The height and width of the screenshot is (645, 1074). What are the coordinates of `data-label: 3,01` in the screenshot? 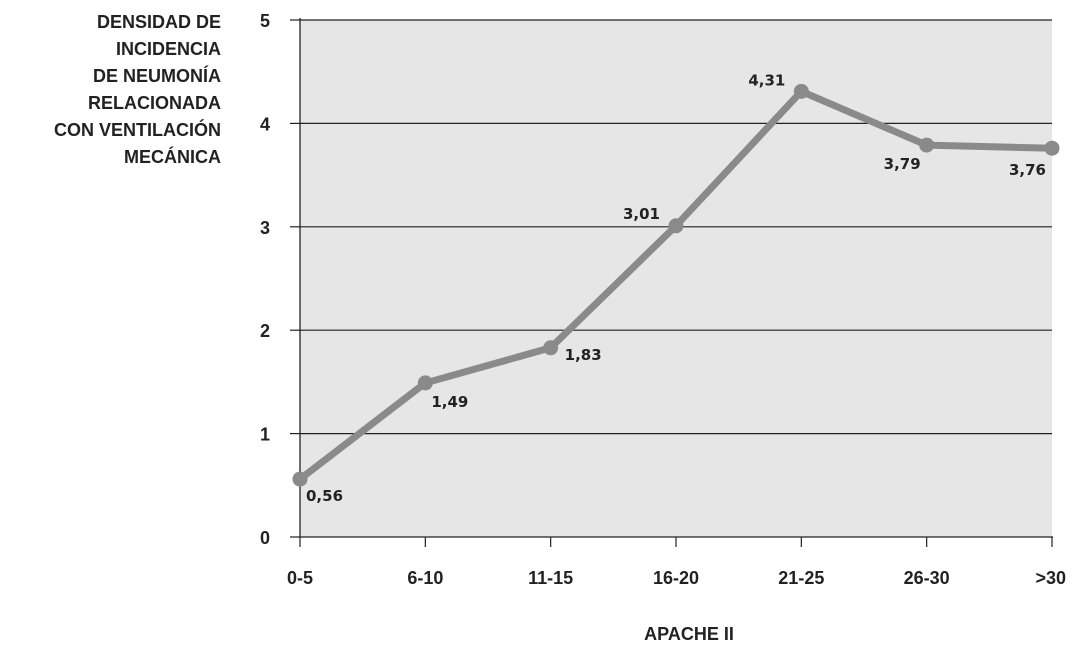 It's located at (641, 214).